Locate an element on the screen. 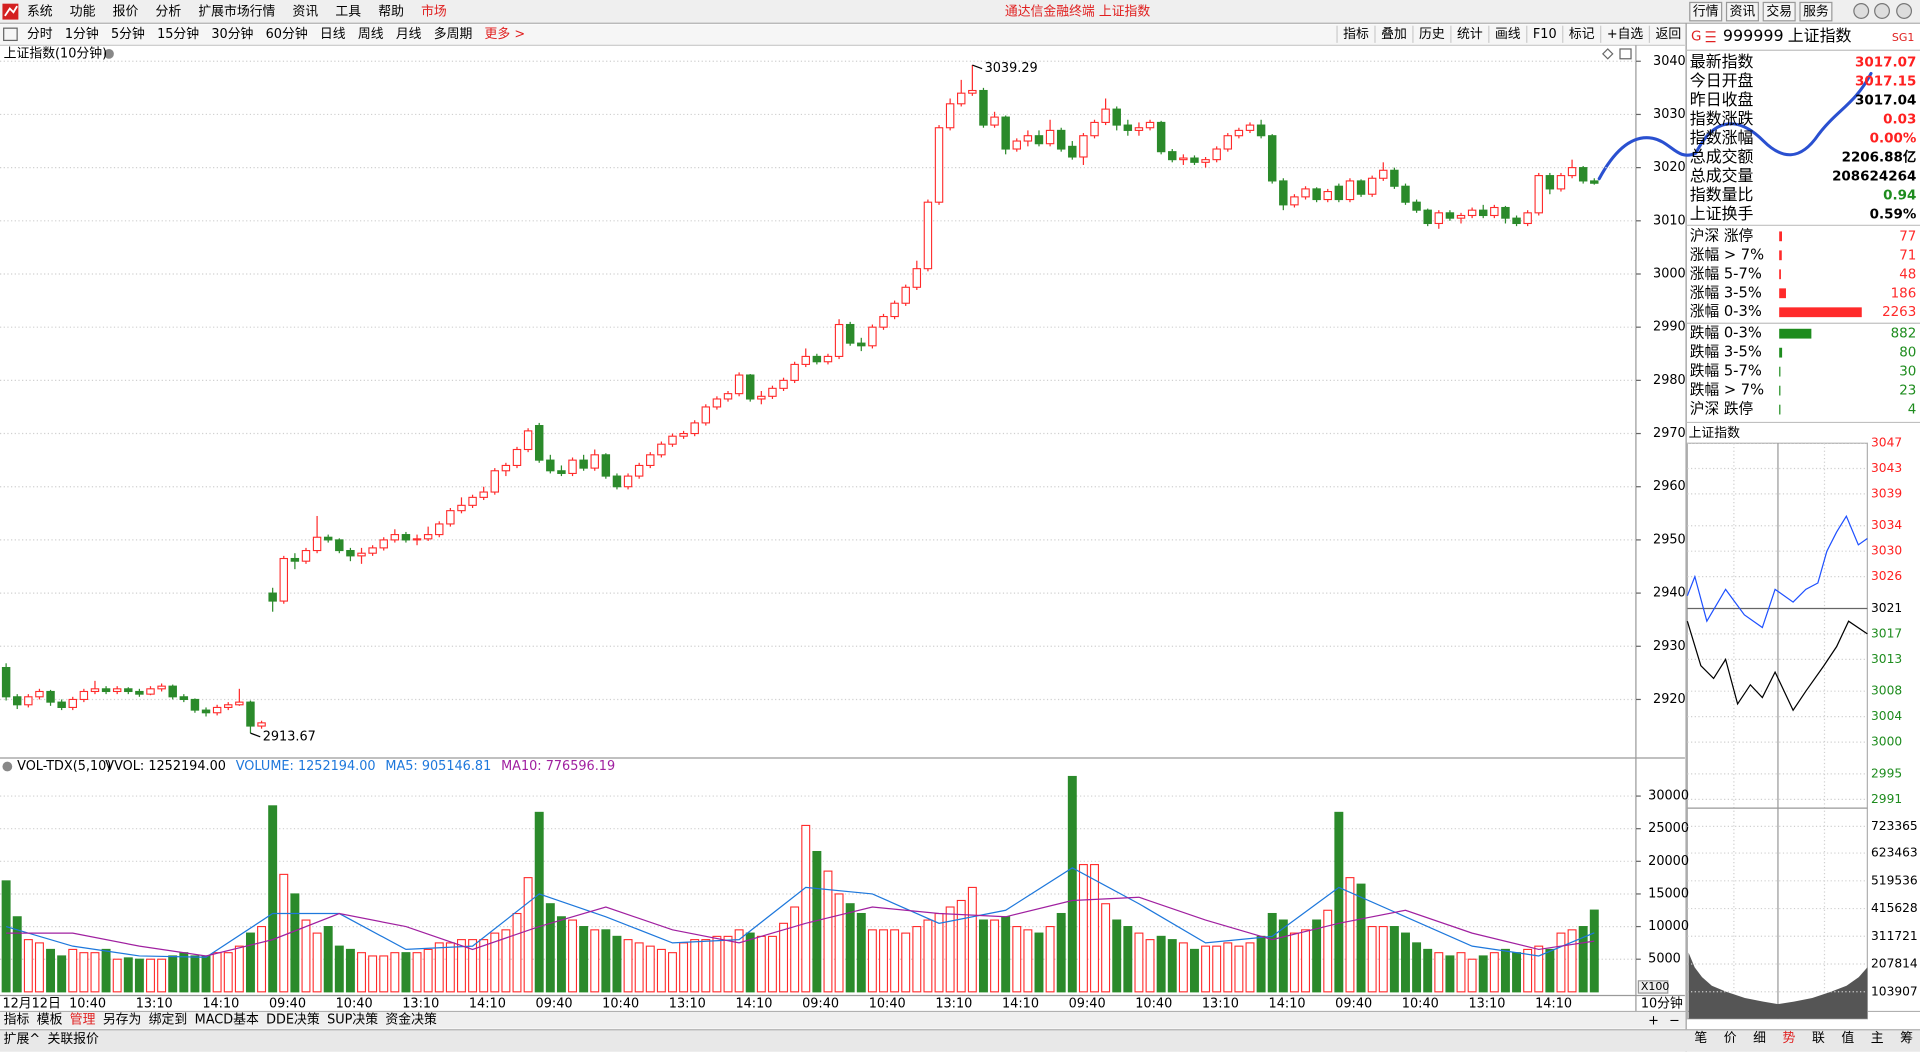  menu-item: 帮助 is located at coordinates (391, 12).